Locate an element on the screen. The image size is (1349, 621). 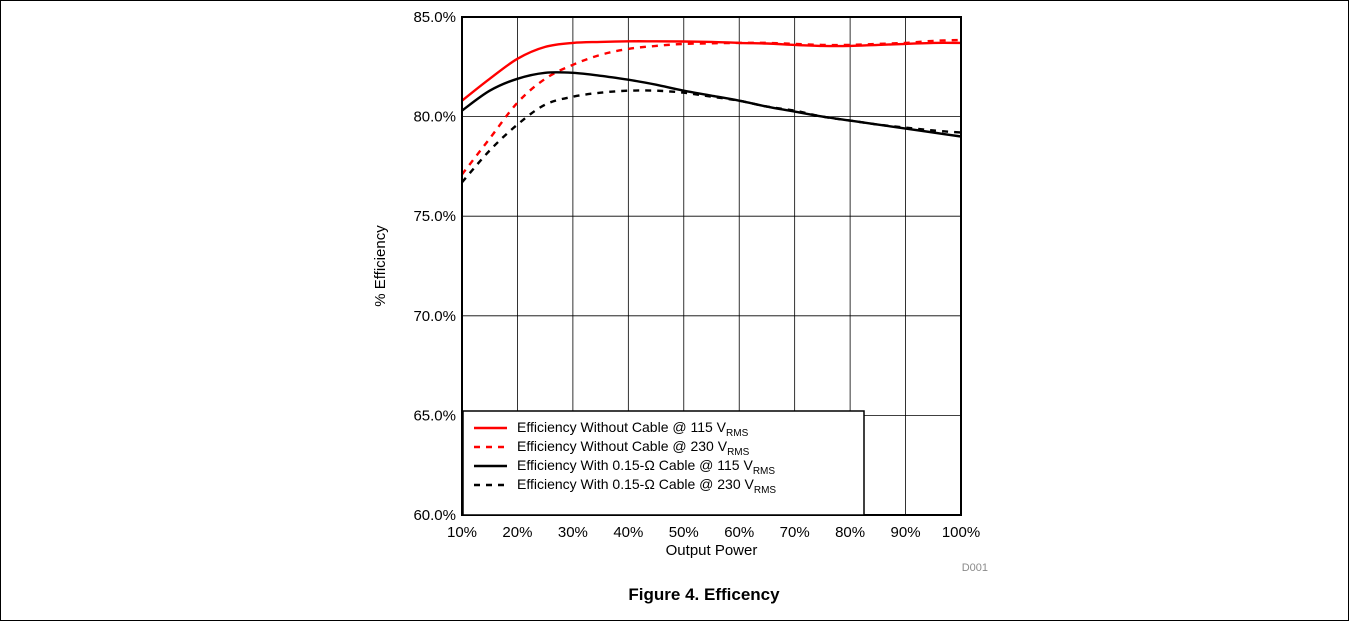
series-with-cable-230v-line is located at coordinates (711, 136).